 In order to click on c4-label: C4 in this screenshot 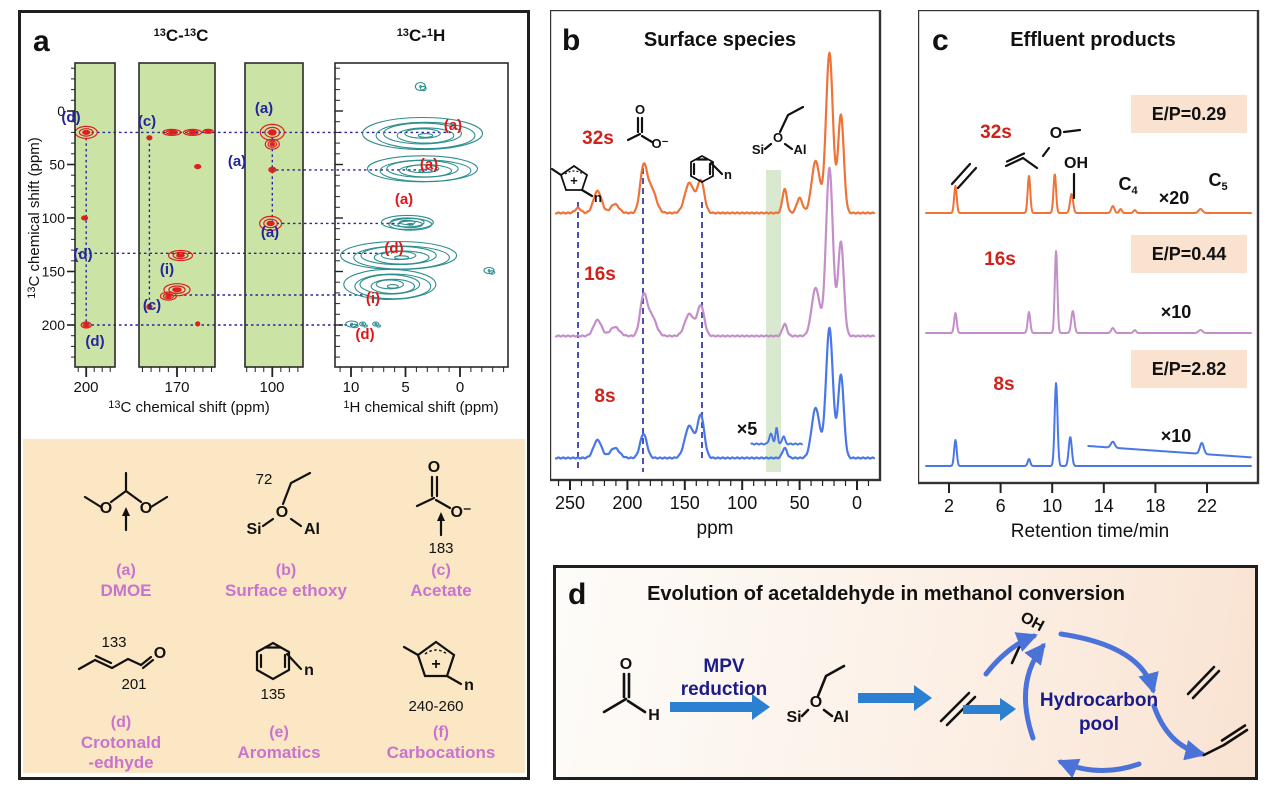, I will do `click(1128, 185)`.